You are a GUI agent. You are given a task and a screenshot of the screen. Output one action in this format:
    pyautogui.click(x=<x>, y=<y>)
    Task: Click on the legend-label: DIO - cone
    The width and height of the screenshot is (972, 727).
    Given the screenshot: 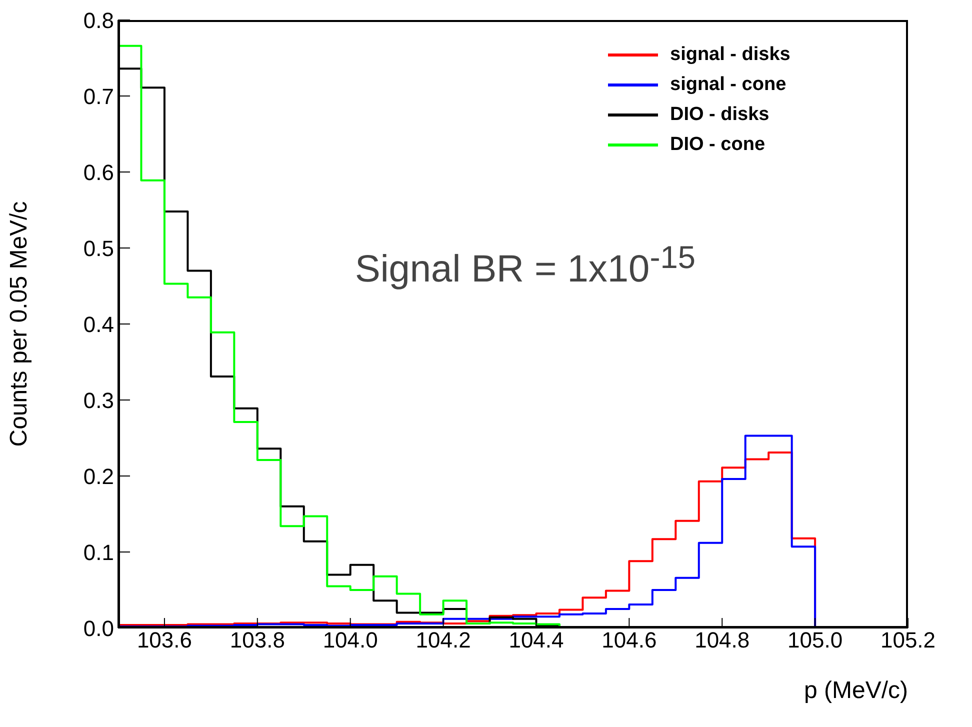 What is the action you would take?
    pyautogui.click(x=718, y=145)
    